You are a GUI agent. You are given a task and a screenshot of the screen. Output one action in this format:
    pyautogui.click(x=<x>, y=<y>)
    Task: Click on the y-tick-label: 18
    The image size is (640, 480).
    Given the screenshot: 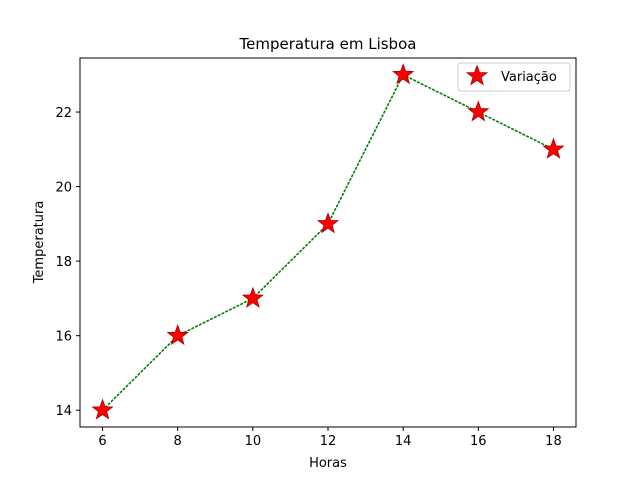 What is the action you would take?
    pyautogui.click(x=63, y=262)
    